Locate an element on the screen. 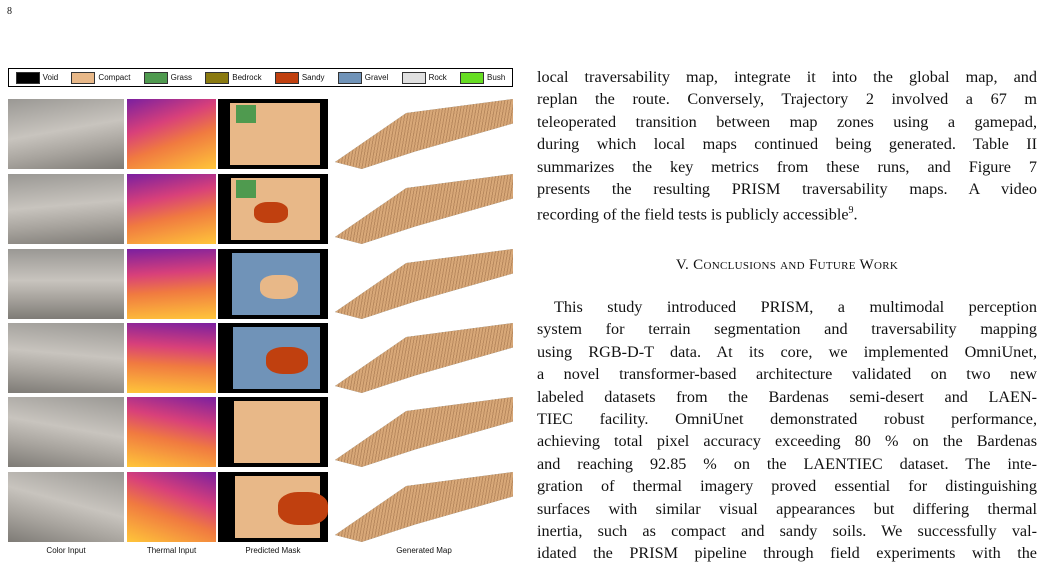 This screenshot has width=1045, height=571. legend-item: Void is located at coordinates (37, 77).